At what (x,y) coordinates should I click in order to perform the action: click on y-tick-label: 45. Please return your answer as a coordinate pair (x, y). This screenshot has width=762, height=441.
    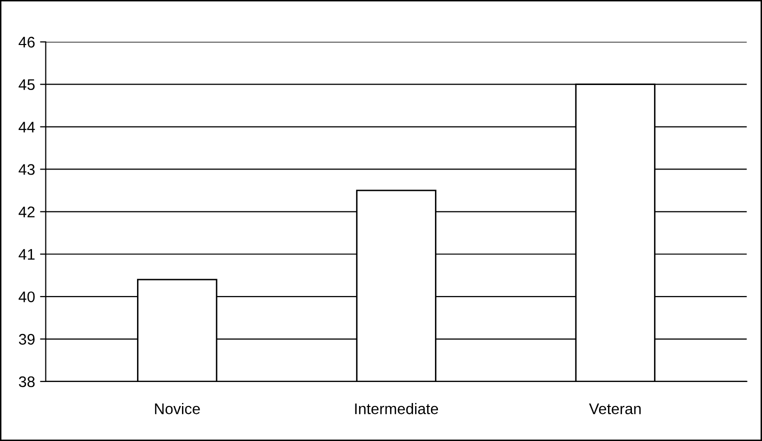
    Looking at the image, I should click on (26, 84).